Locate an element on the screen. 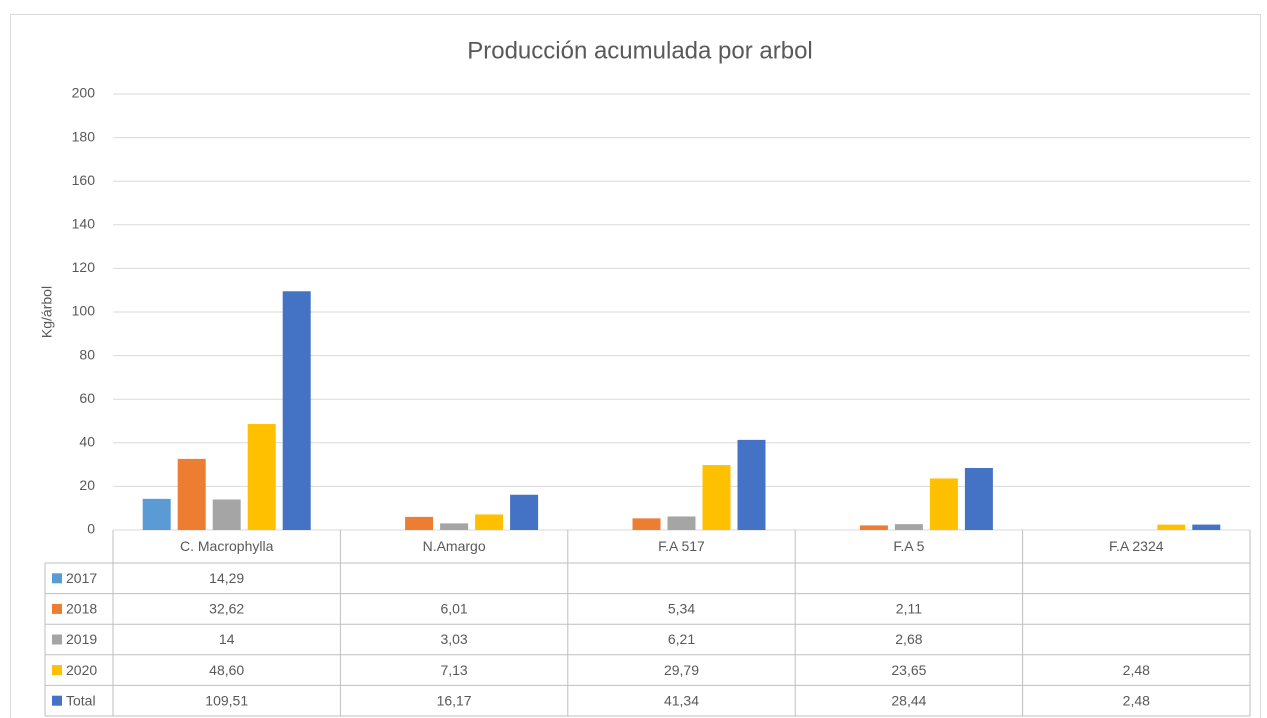 This screenshot has height=718, width=1267. y-tick-label: 180 is located at coordinates (84, 136).